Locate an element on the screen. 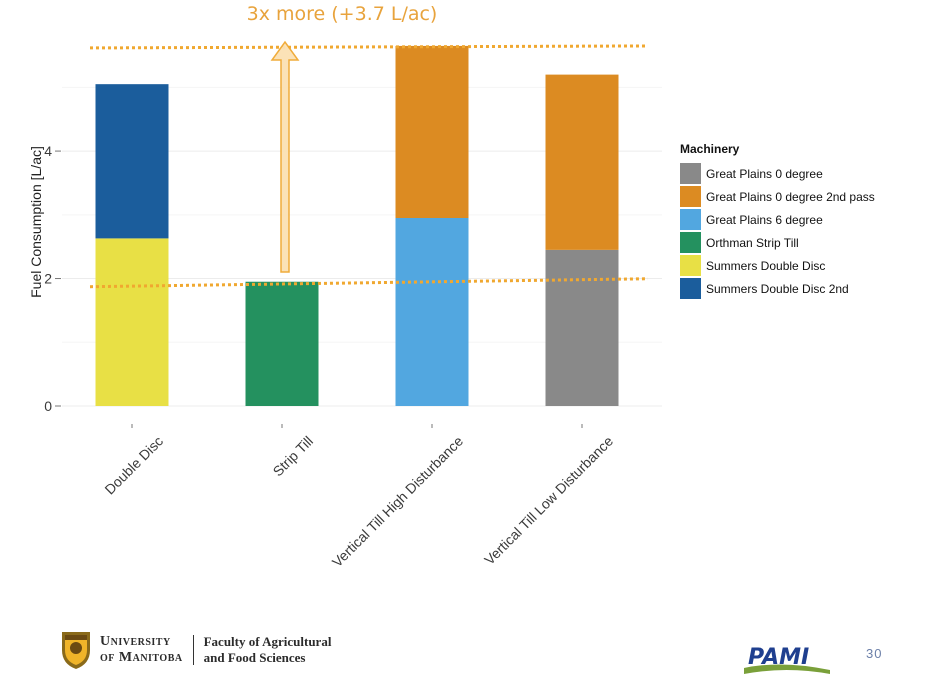  legend-label: Summers Double Disc 2nd is located at coordinates (777, 288).